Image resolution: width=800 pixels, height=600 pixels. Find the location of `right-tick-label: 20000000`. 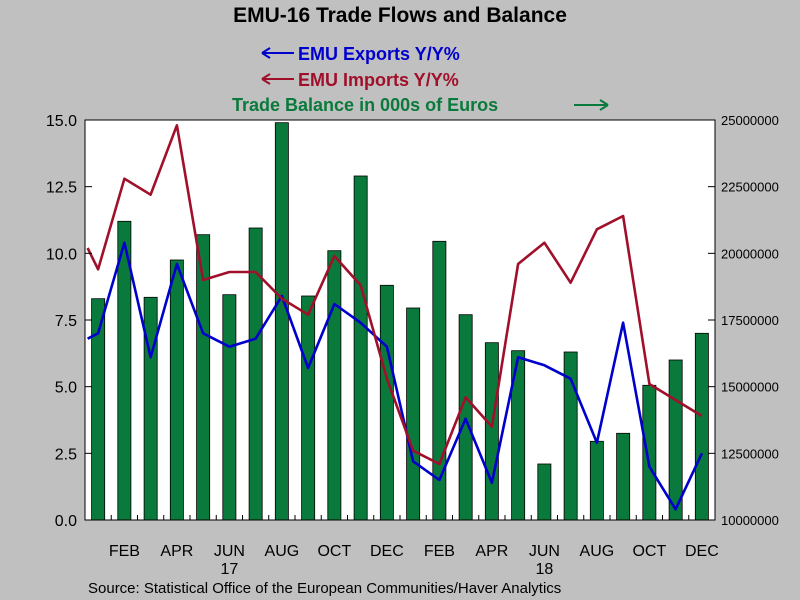

right-tick-label: 20000000 is located at coordinates (750, 253).